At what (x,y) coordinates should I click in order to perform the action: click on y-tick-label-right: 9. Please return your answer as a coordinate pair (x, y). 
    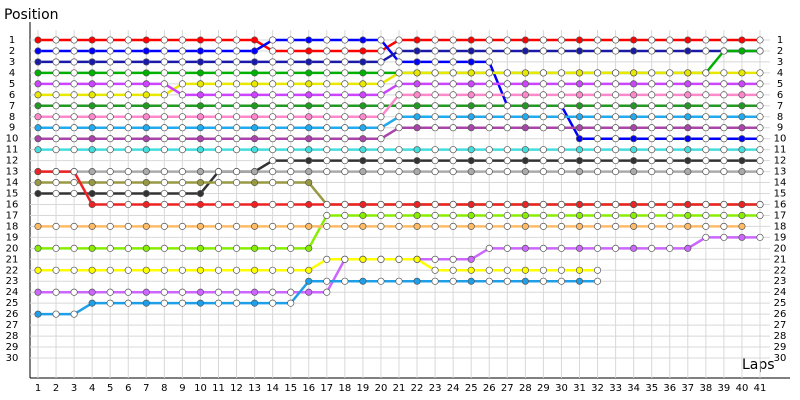
    Looking at the image, I should click on (780, 128).